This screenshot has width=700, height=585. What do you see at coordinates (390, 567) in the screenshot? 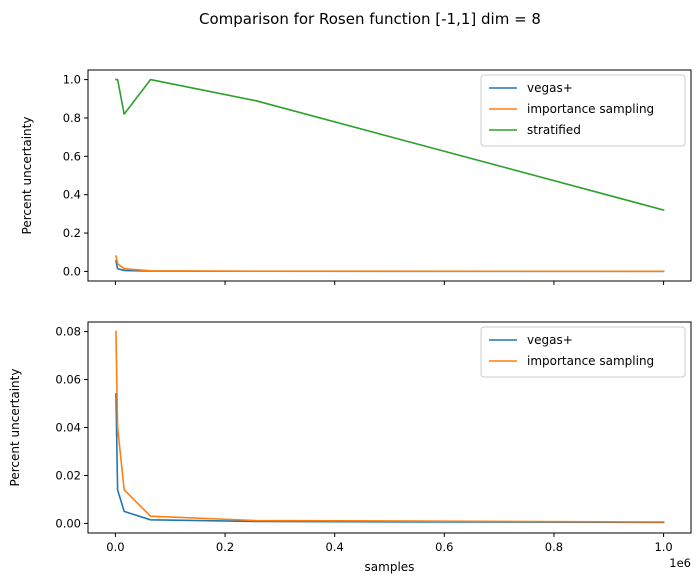
I see `x-axis-label: samples` at bounding box center [390, 567].